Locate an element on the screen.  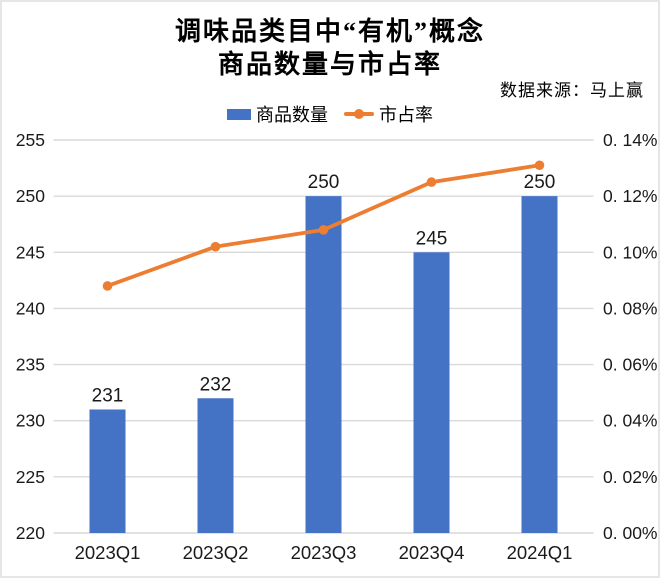
y-tick-label-right: 0. 12% is located at coordinates (630, 196).